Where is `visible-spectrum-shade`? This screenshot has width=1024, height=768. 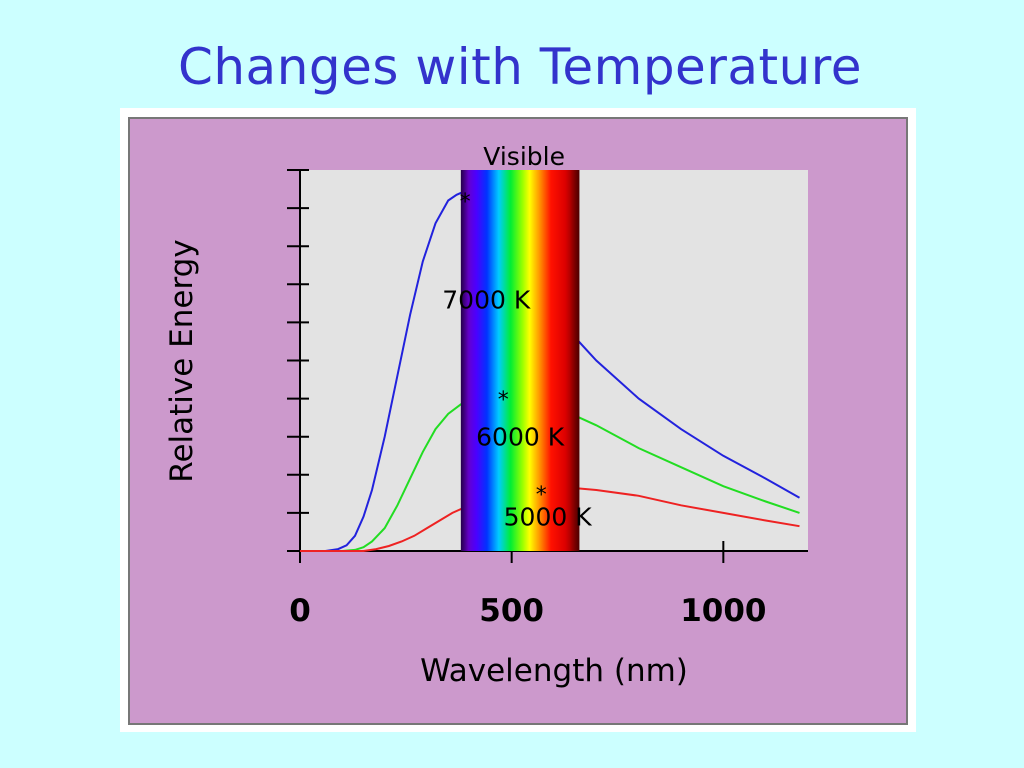 visible-spectrum-shade is located at coordinates (520, 360).